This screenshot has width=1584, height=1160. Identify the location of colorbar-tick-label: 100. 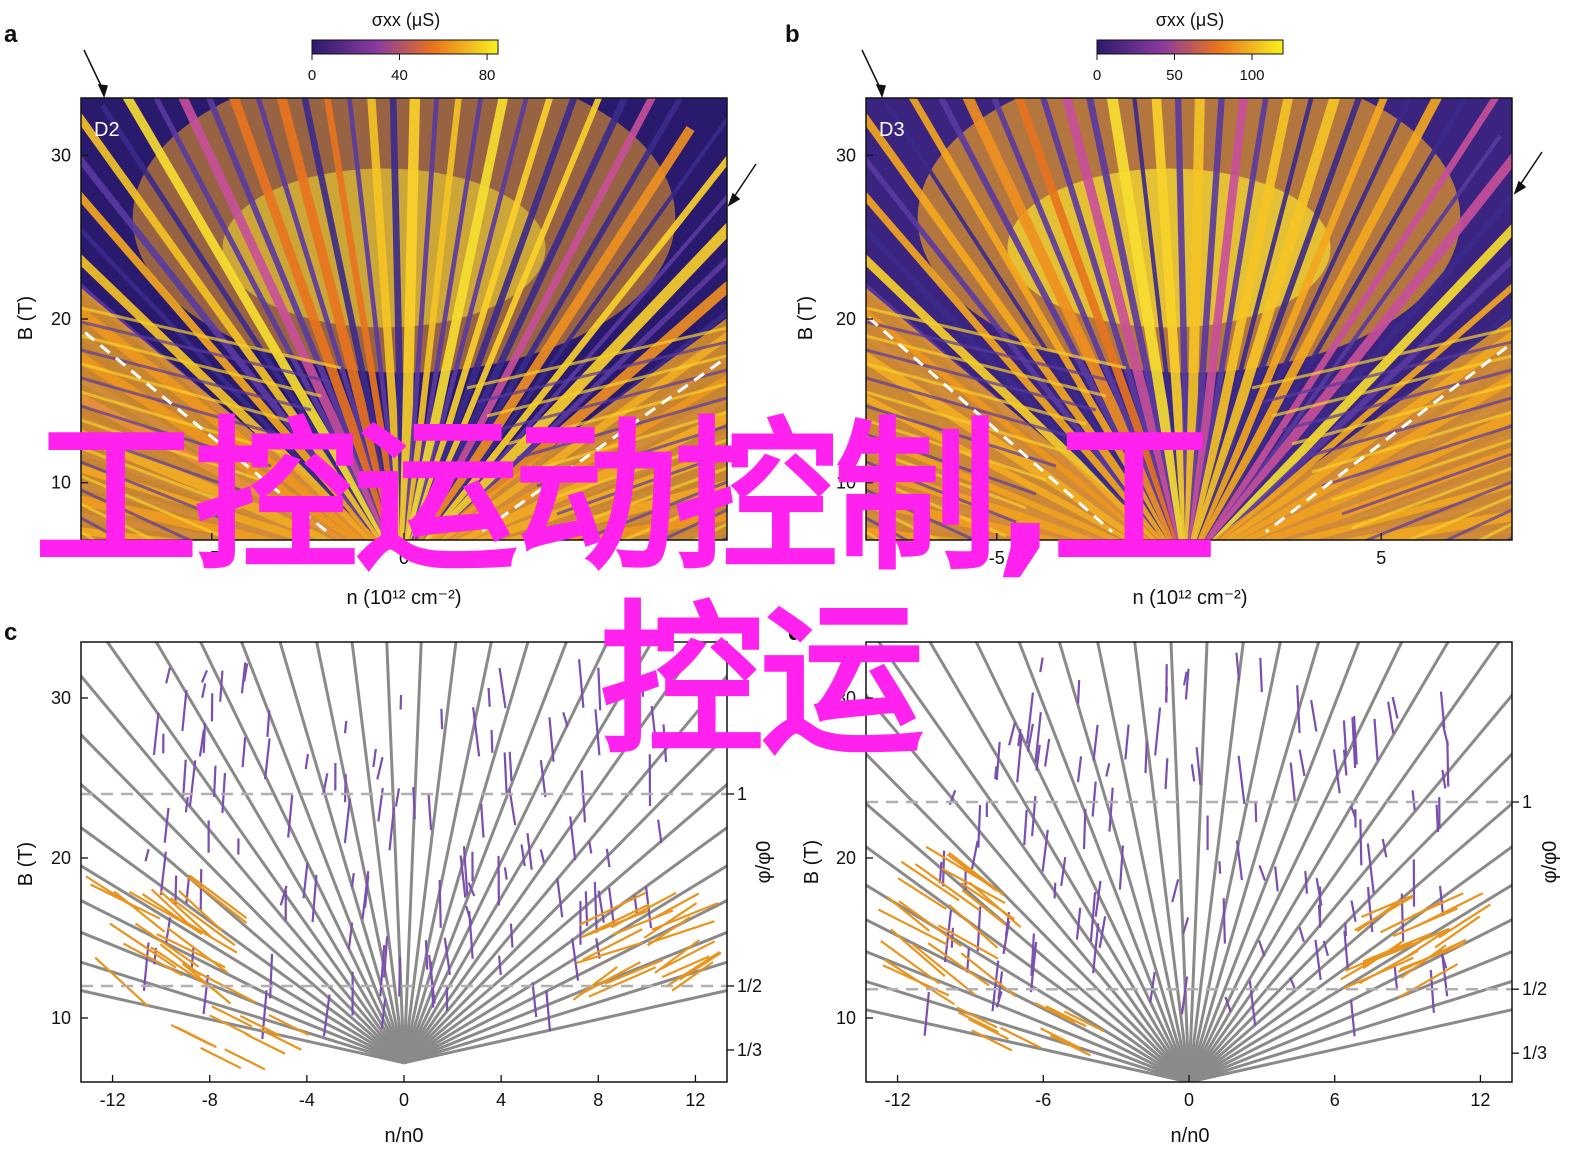
(1251, 75).